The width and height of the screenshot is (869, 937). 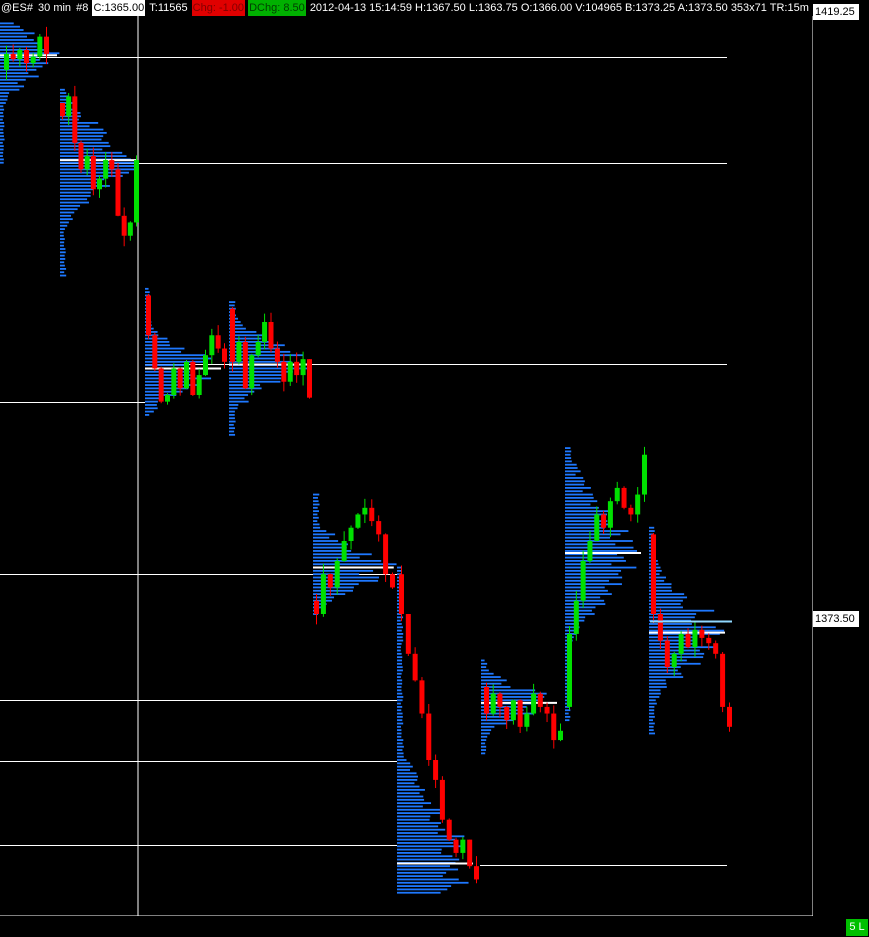 I want to click on ticks-value: T:11565, so click(x=168, y=8).